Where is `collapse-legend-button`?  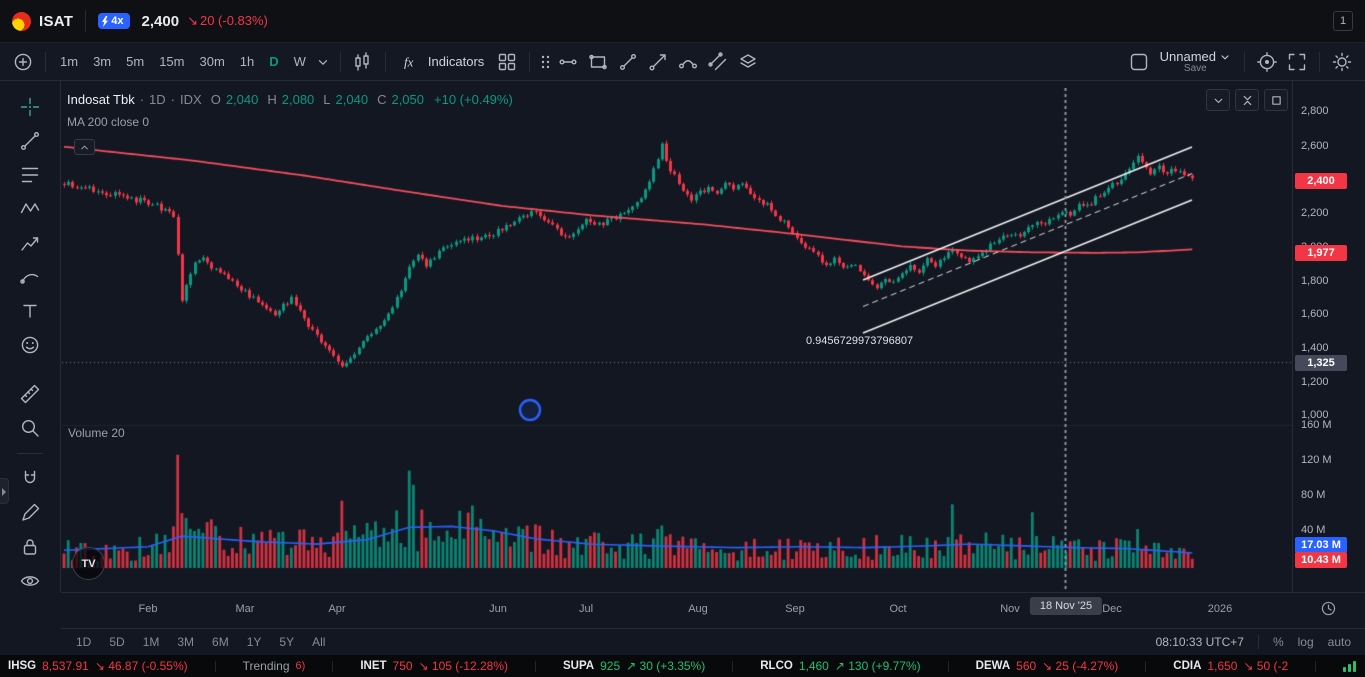
collapse-legend-button is located at coordinates (84, 147).